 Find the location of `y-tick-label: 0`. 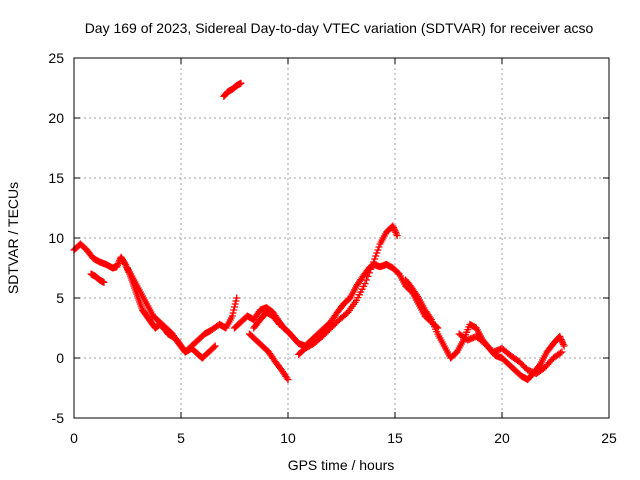

y-tick-label: 0 is located at coordinates (60, 358).